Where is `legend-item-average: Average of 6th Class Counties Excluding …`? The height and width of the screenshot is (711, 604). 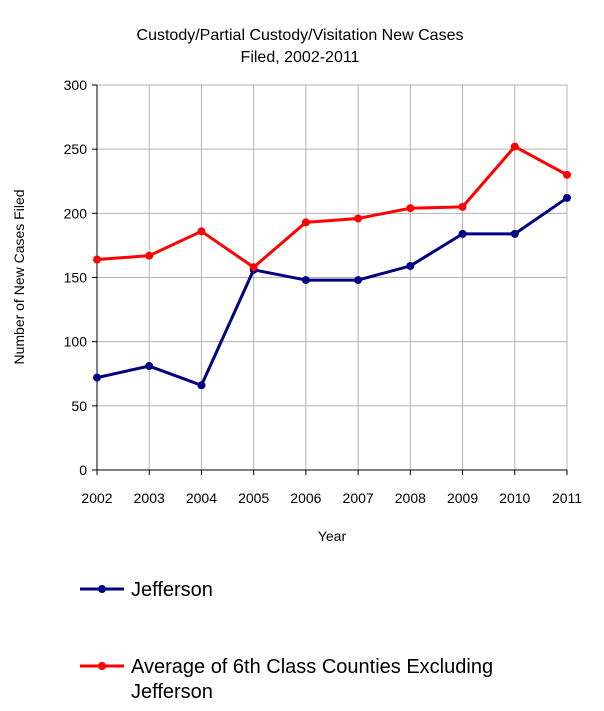
legend-item-average: Average of 6th Class Counties Excluding … is located at coordinates (286, 679).